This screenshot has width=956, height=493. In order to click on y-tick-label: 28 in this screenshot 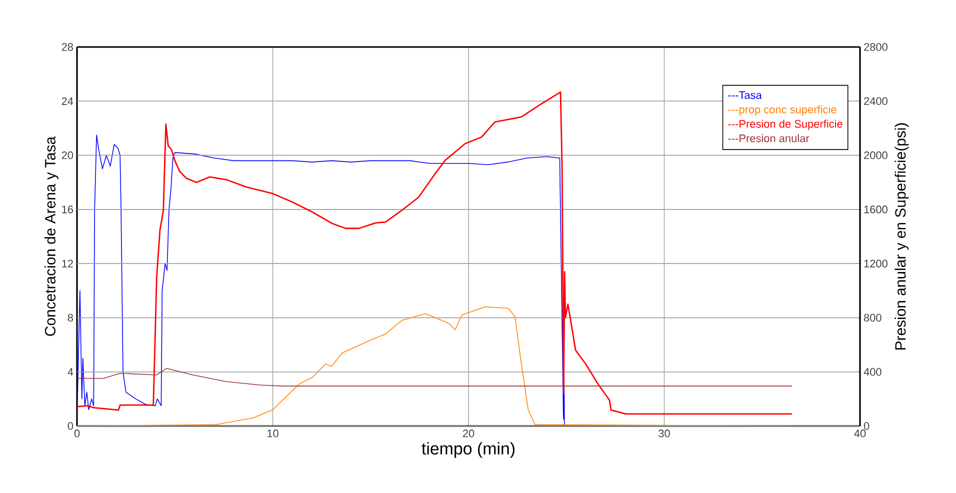, I will do `click(67, 47)`.